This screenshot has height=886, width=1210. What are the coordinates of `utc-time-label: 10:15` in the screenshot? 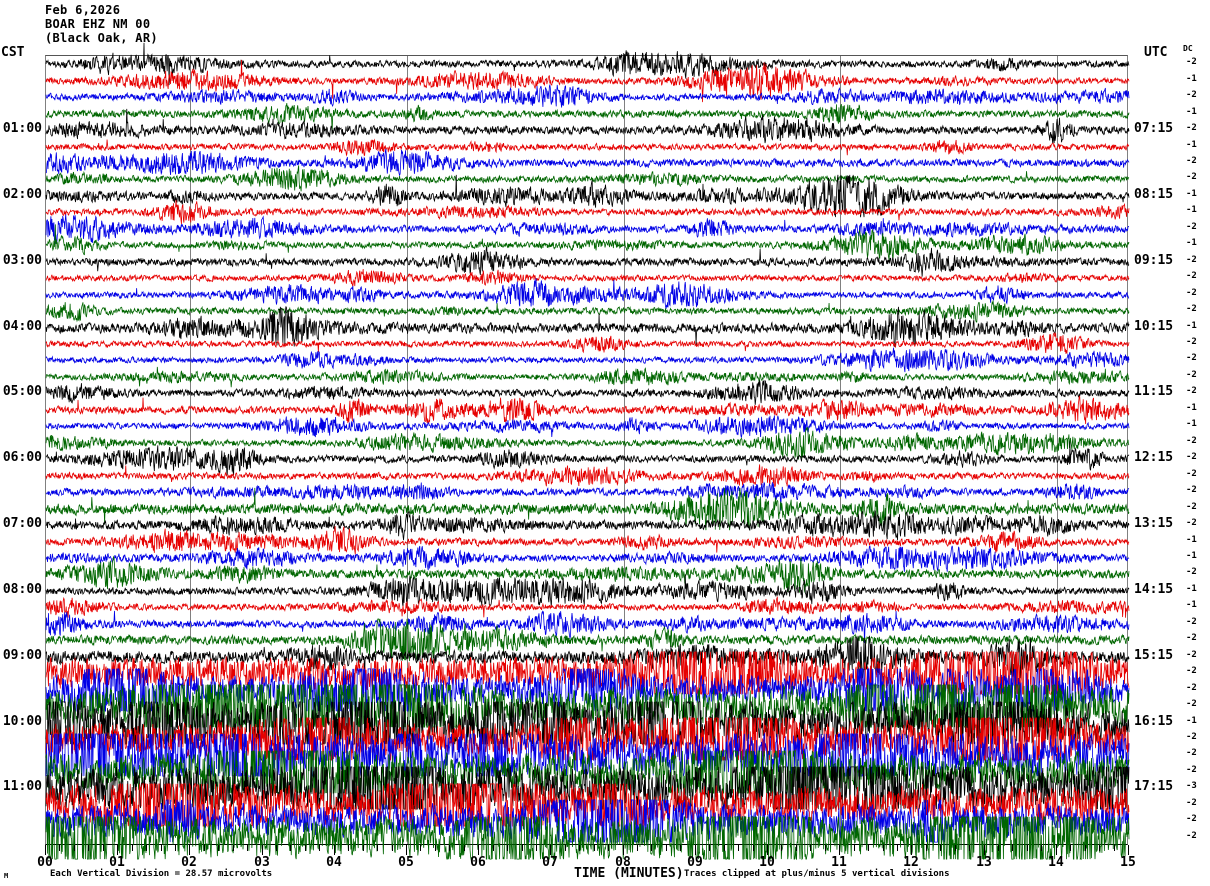 It's located at (1154, 326).